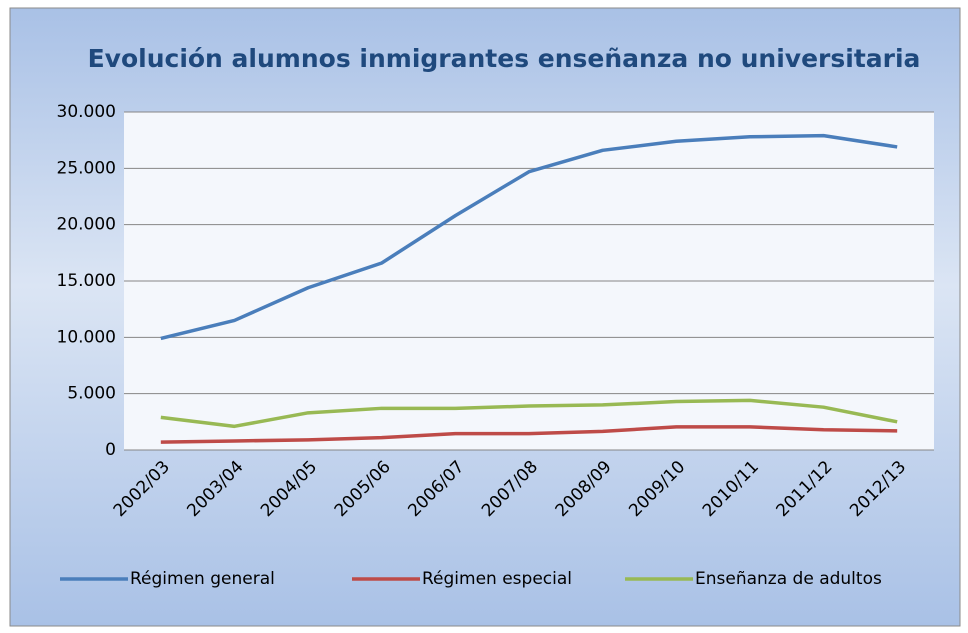 The width and height of the screenshot is (968, 633). What do you see at coordinates (86, 168) in the screenshot?
I see `y-tick-label: 25.000` at bounding box center [86, 168].